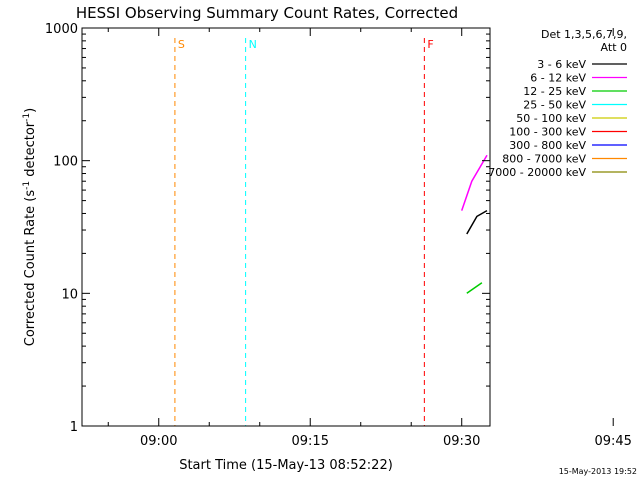  I want to click on legend-header-line2: Att 0, so click(614, 47).